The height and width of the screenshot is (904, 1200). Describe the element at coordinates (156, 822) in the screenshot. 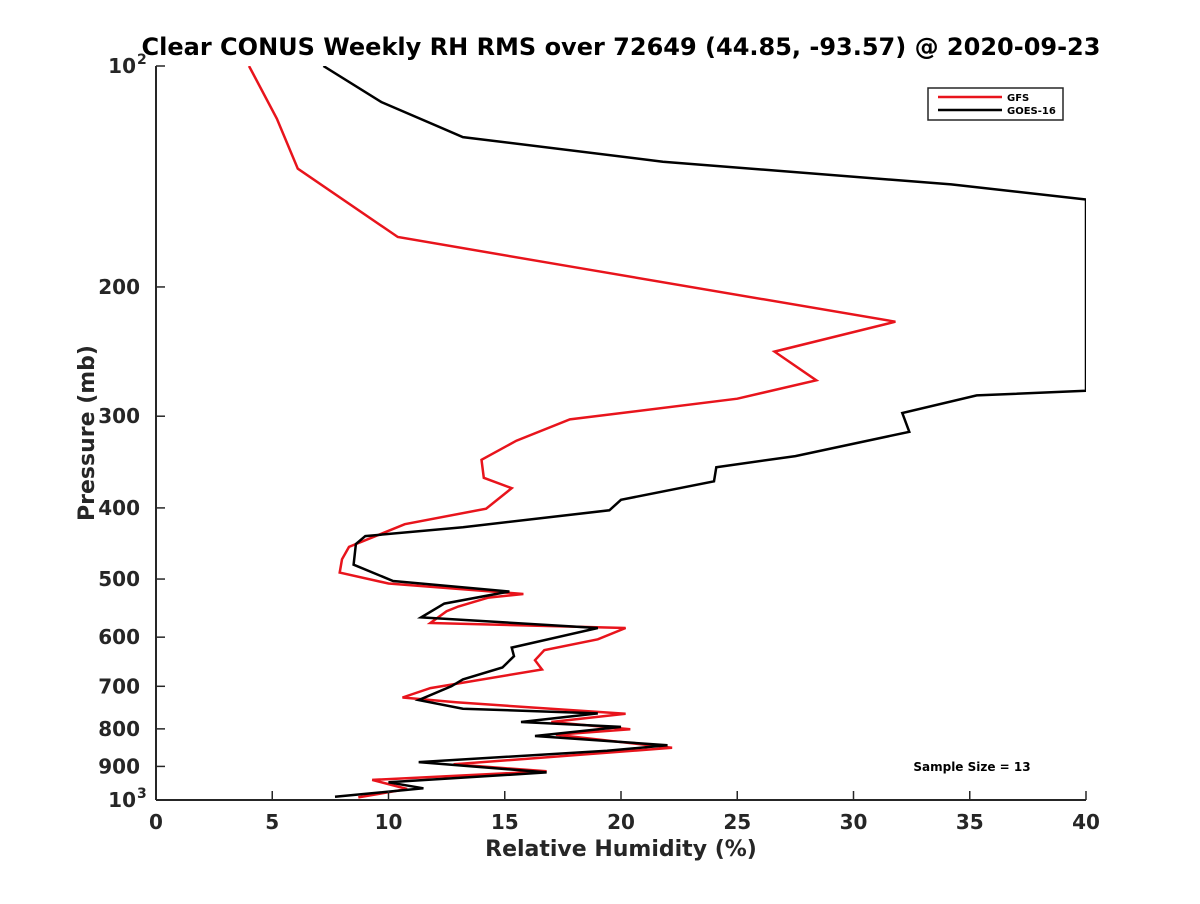

I see `x-tick-label: 0` at that location.